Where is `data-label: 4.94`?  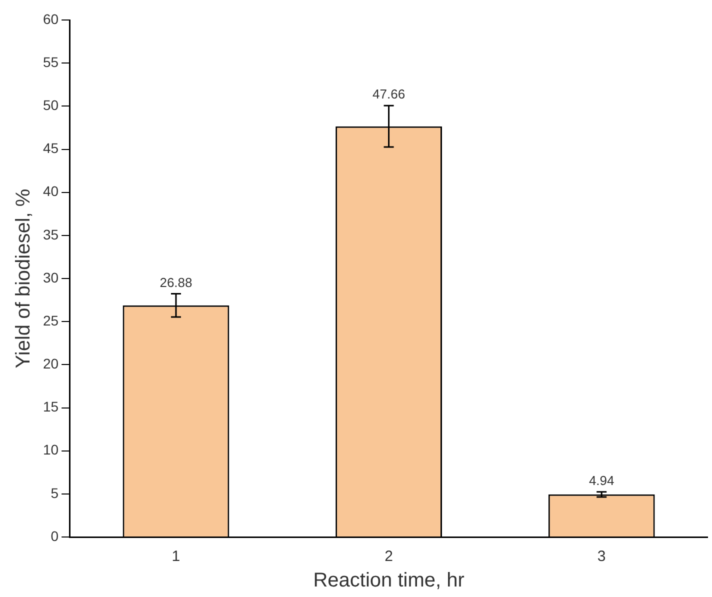 data-label: 4.94 is located at coordinates (601, 480).